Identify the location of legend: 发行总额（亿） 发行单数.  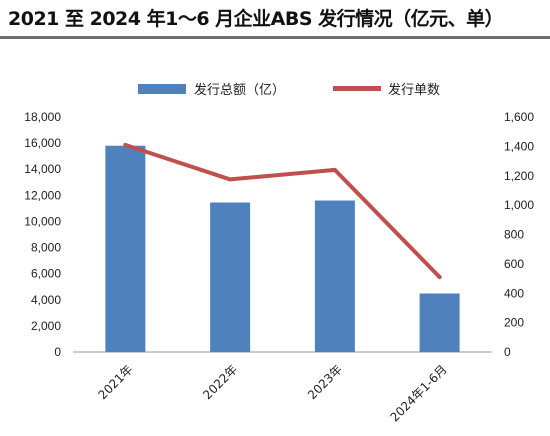
(289, 90).